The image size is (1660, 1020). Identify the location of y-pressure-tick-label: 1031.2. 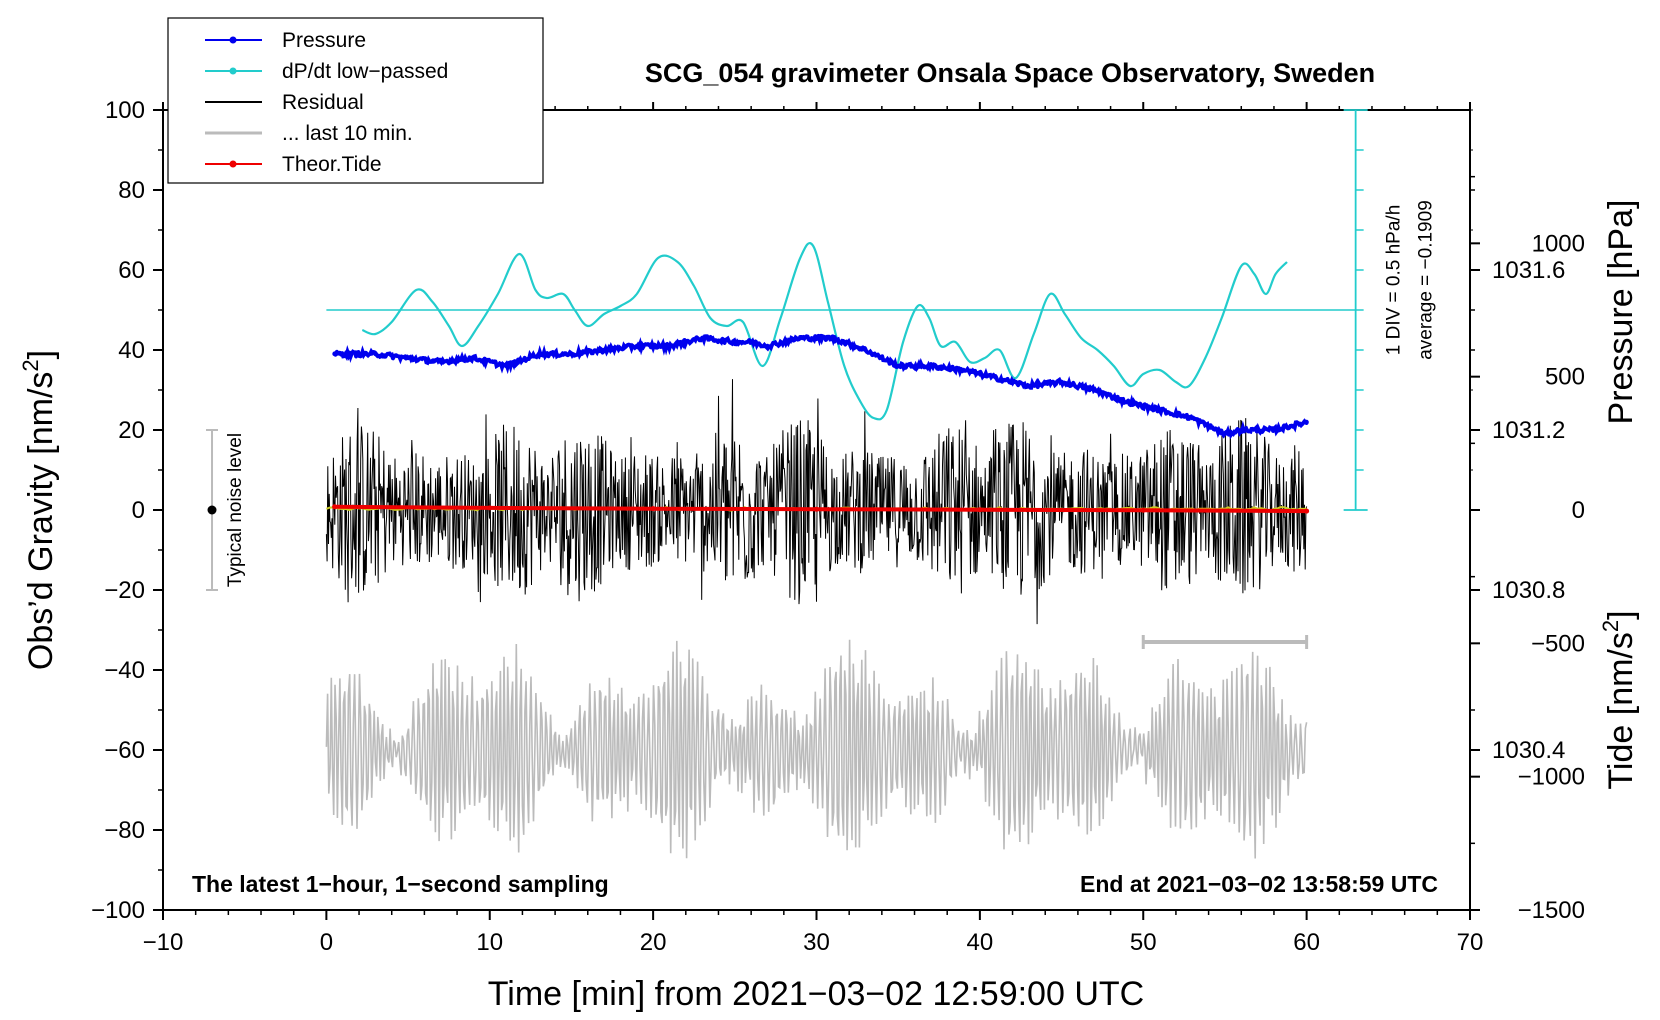
(1528, 430).